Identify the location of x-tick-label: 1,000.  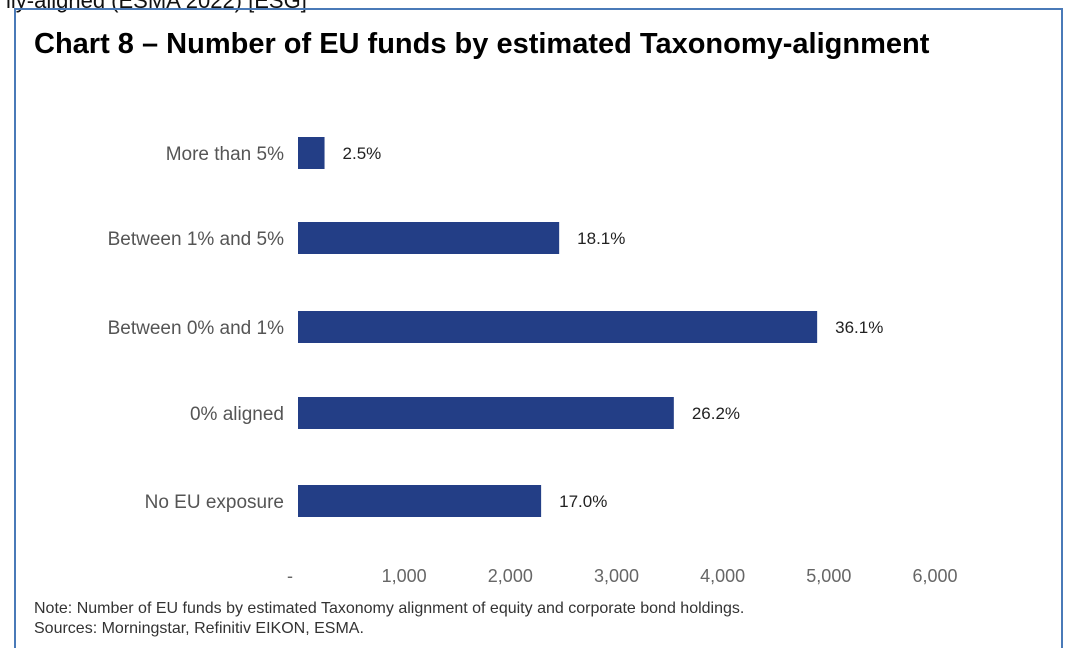
(404, 576).